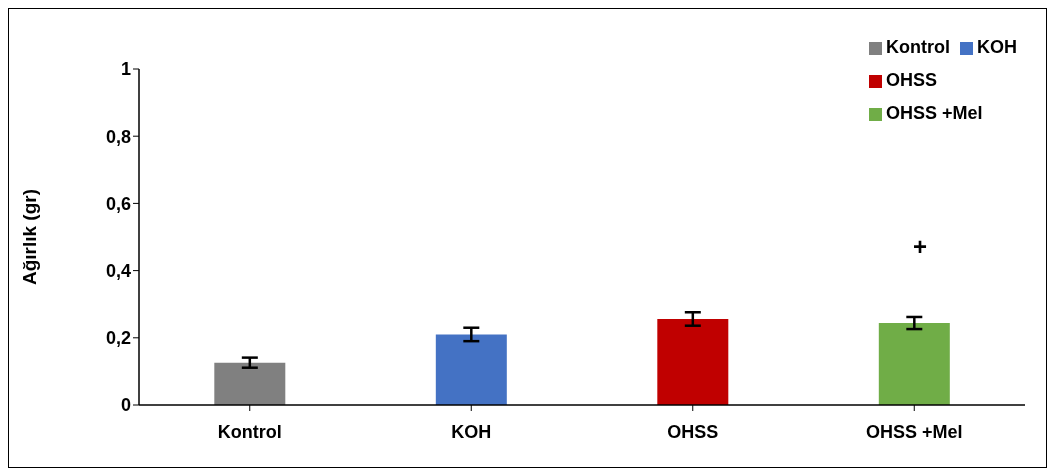 The height and width of the screenshot is (476, 1055). I want to click on legend-label: OHSS +Mel, so click(934, 113).